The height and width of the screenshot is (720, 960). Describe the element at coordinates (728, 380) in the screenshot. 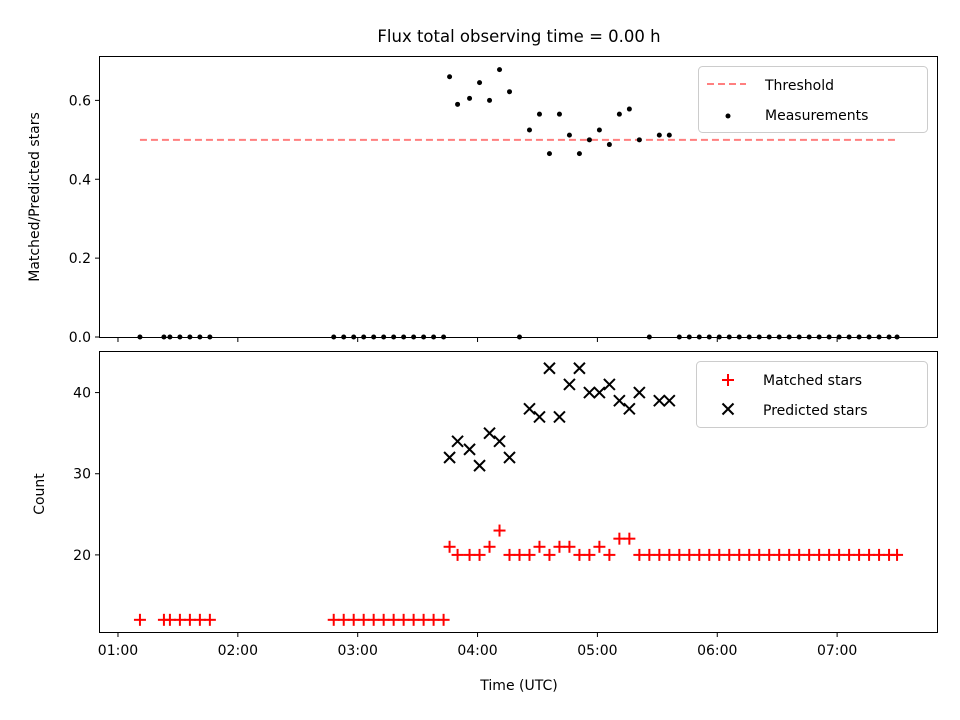

I see `legend-matched-swatch` at that location.